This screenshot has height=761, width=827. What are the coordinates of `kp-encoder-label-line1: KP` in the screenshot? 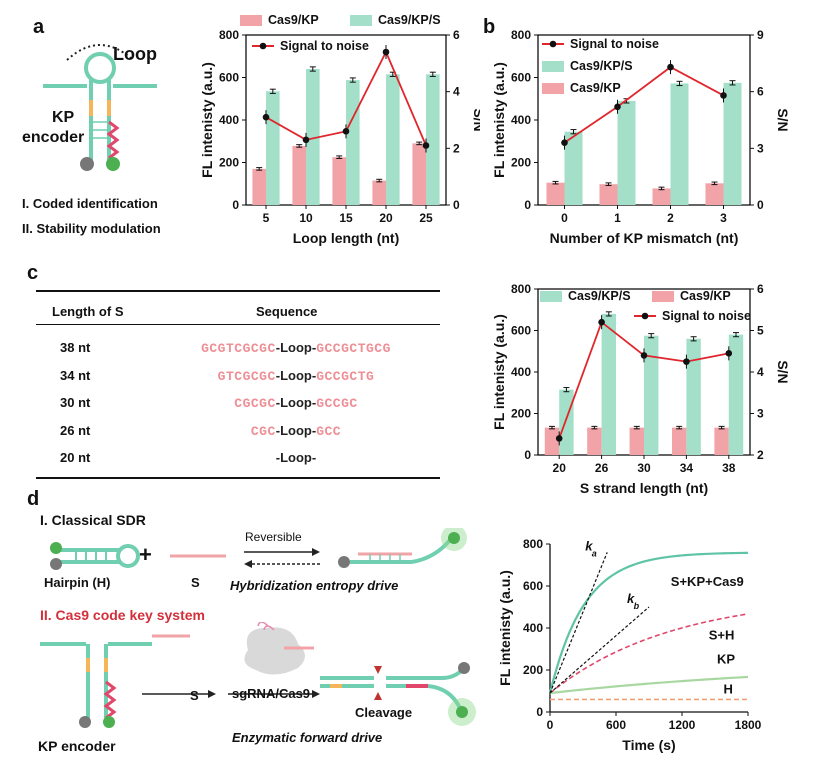 It's located at (63, 117).